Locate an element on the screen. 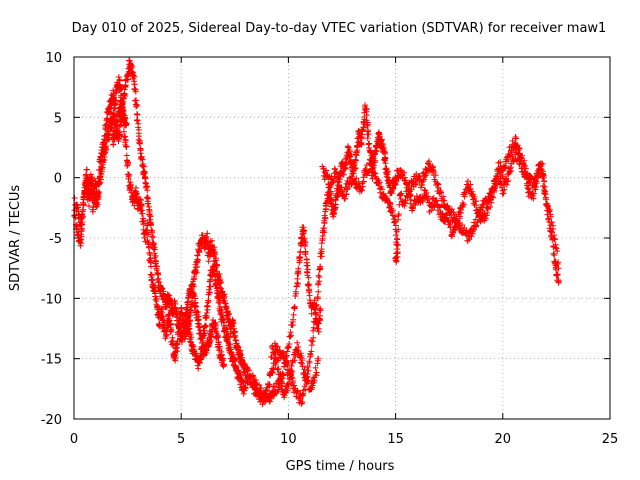  x-axis-label: GPS time / hours is located at coordinates (340, 466).